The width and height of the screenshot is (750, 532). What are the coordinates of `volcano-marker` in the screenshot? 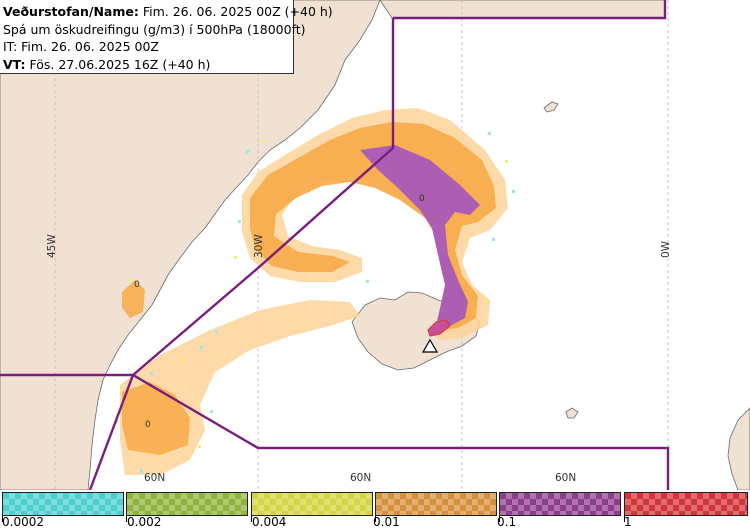 It's located at (430, 345).